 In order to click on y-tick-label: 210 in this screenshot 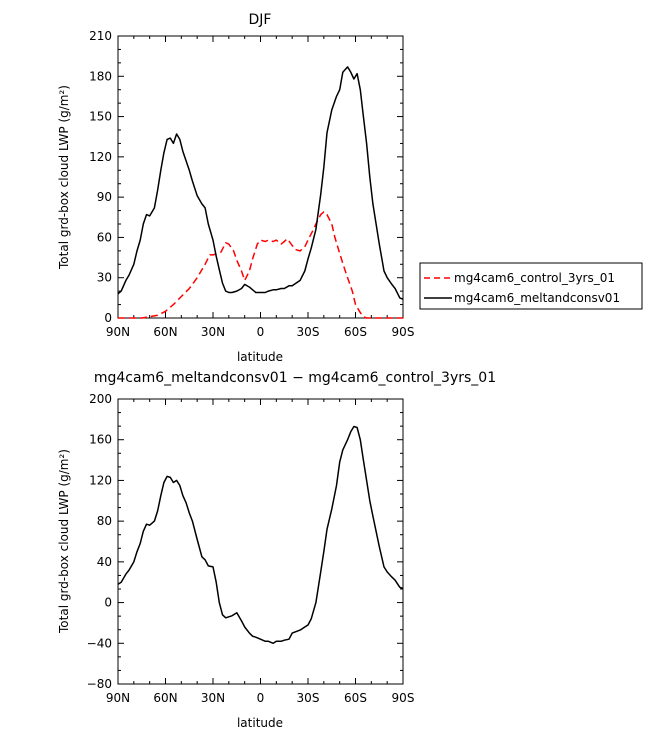, I will do `click(100, 36)`.